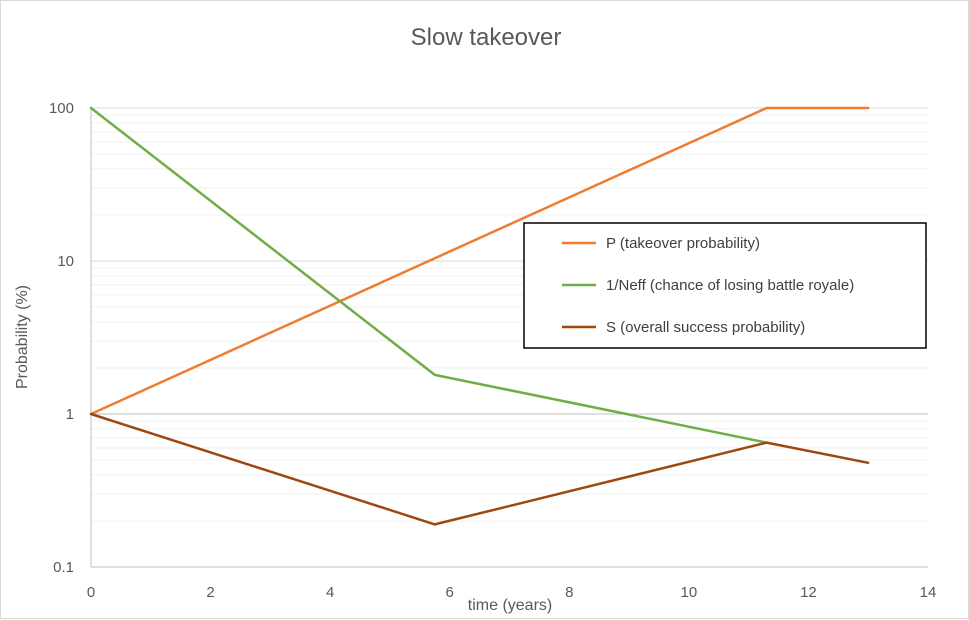 The width and height of the screenshot is (969, 620). I want to click on x-tick-label: 12, so click(808, 592).